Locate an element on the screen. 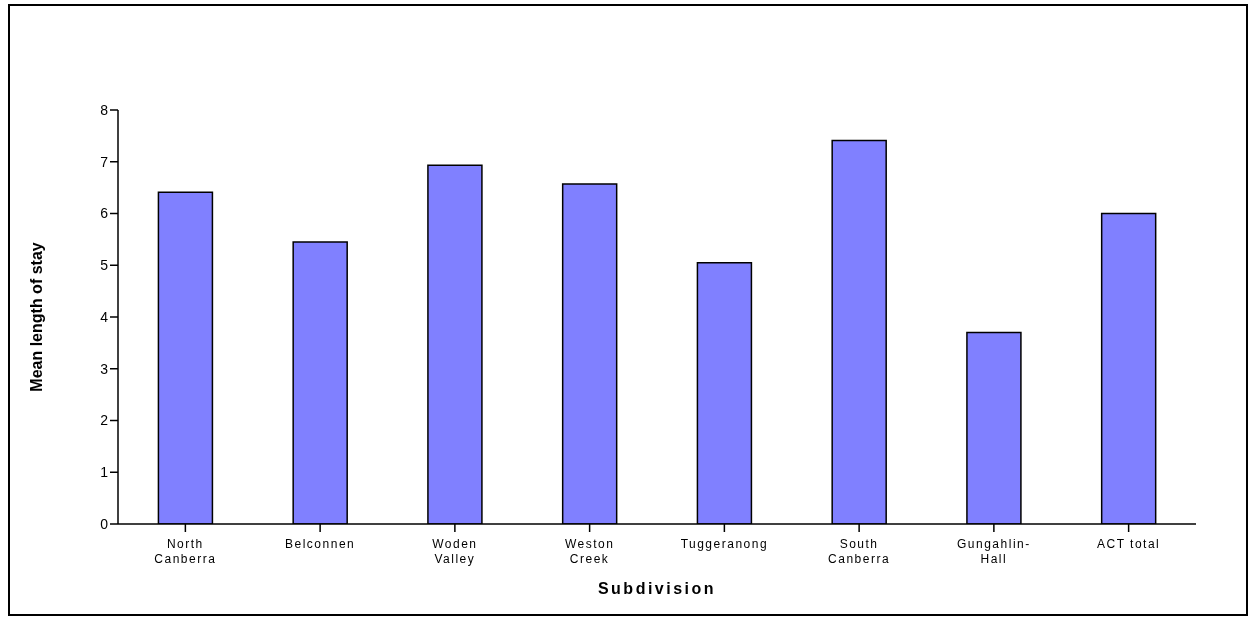 The width and height of the screenshot is (1256, 618). y-tick-label: 6 is located at coordinates (104, 213).